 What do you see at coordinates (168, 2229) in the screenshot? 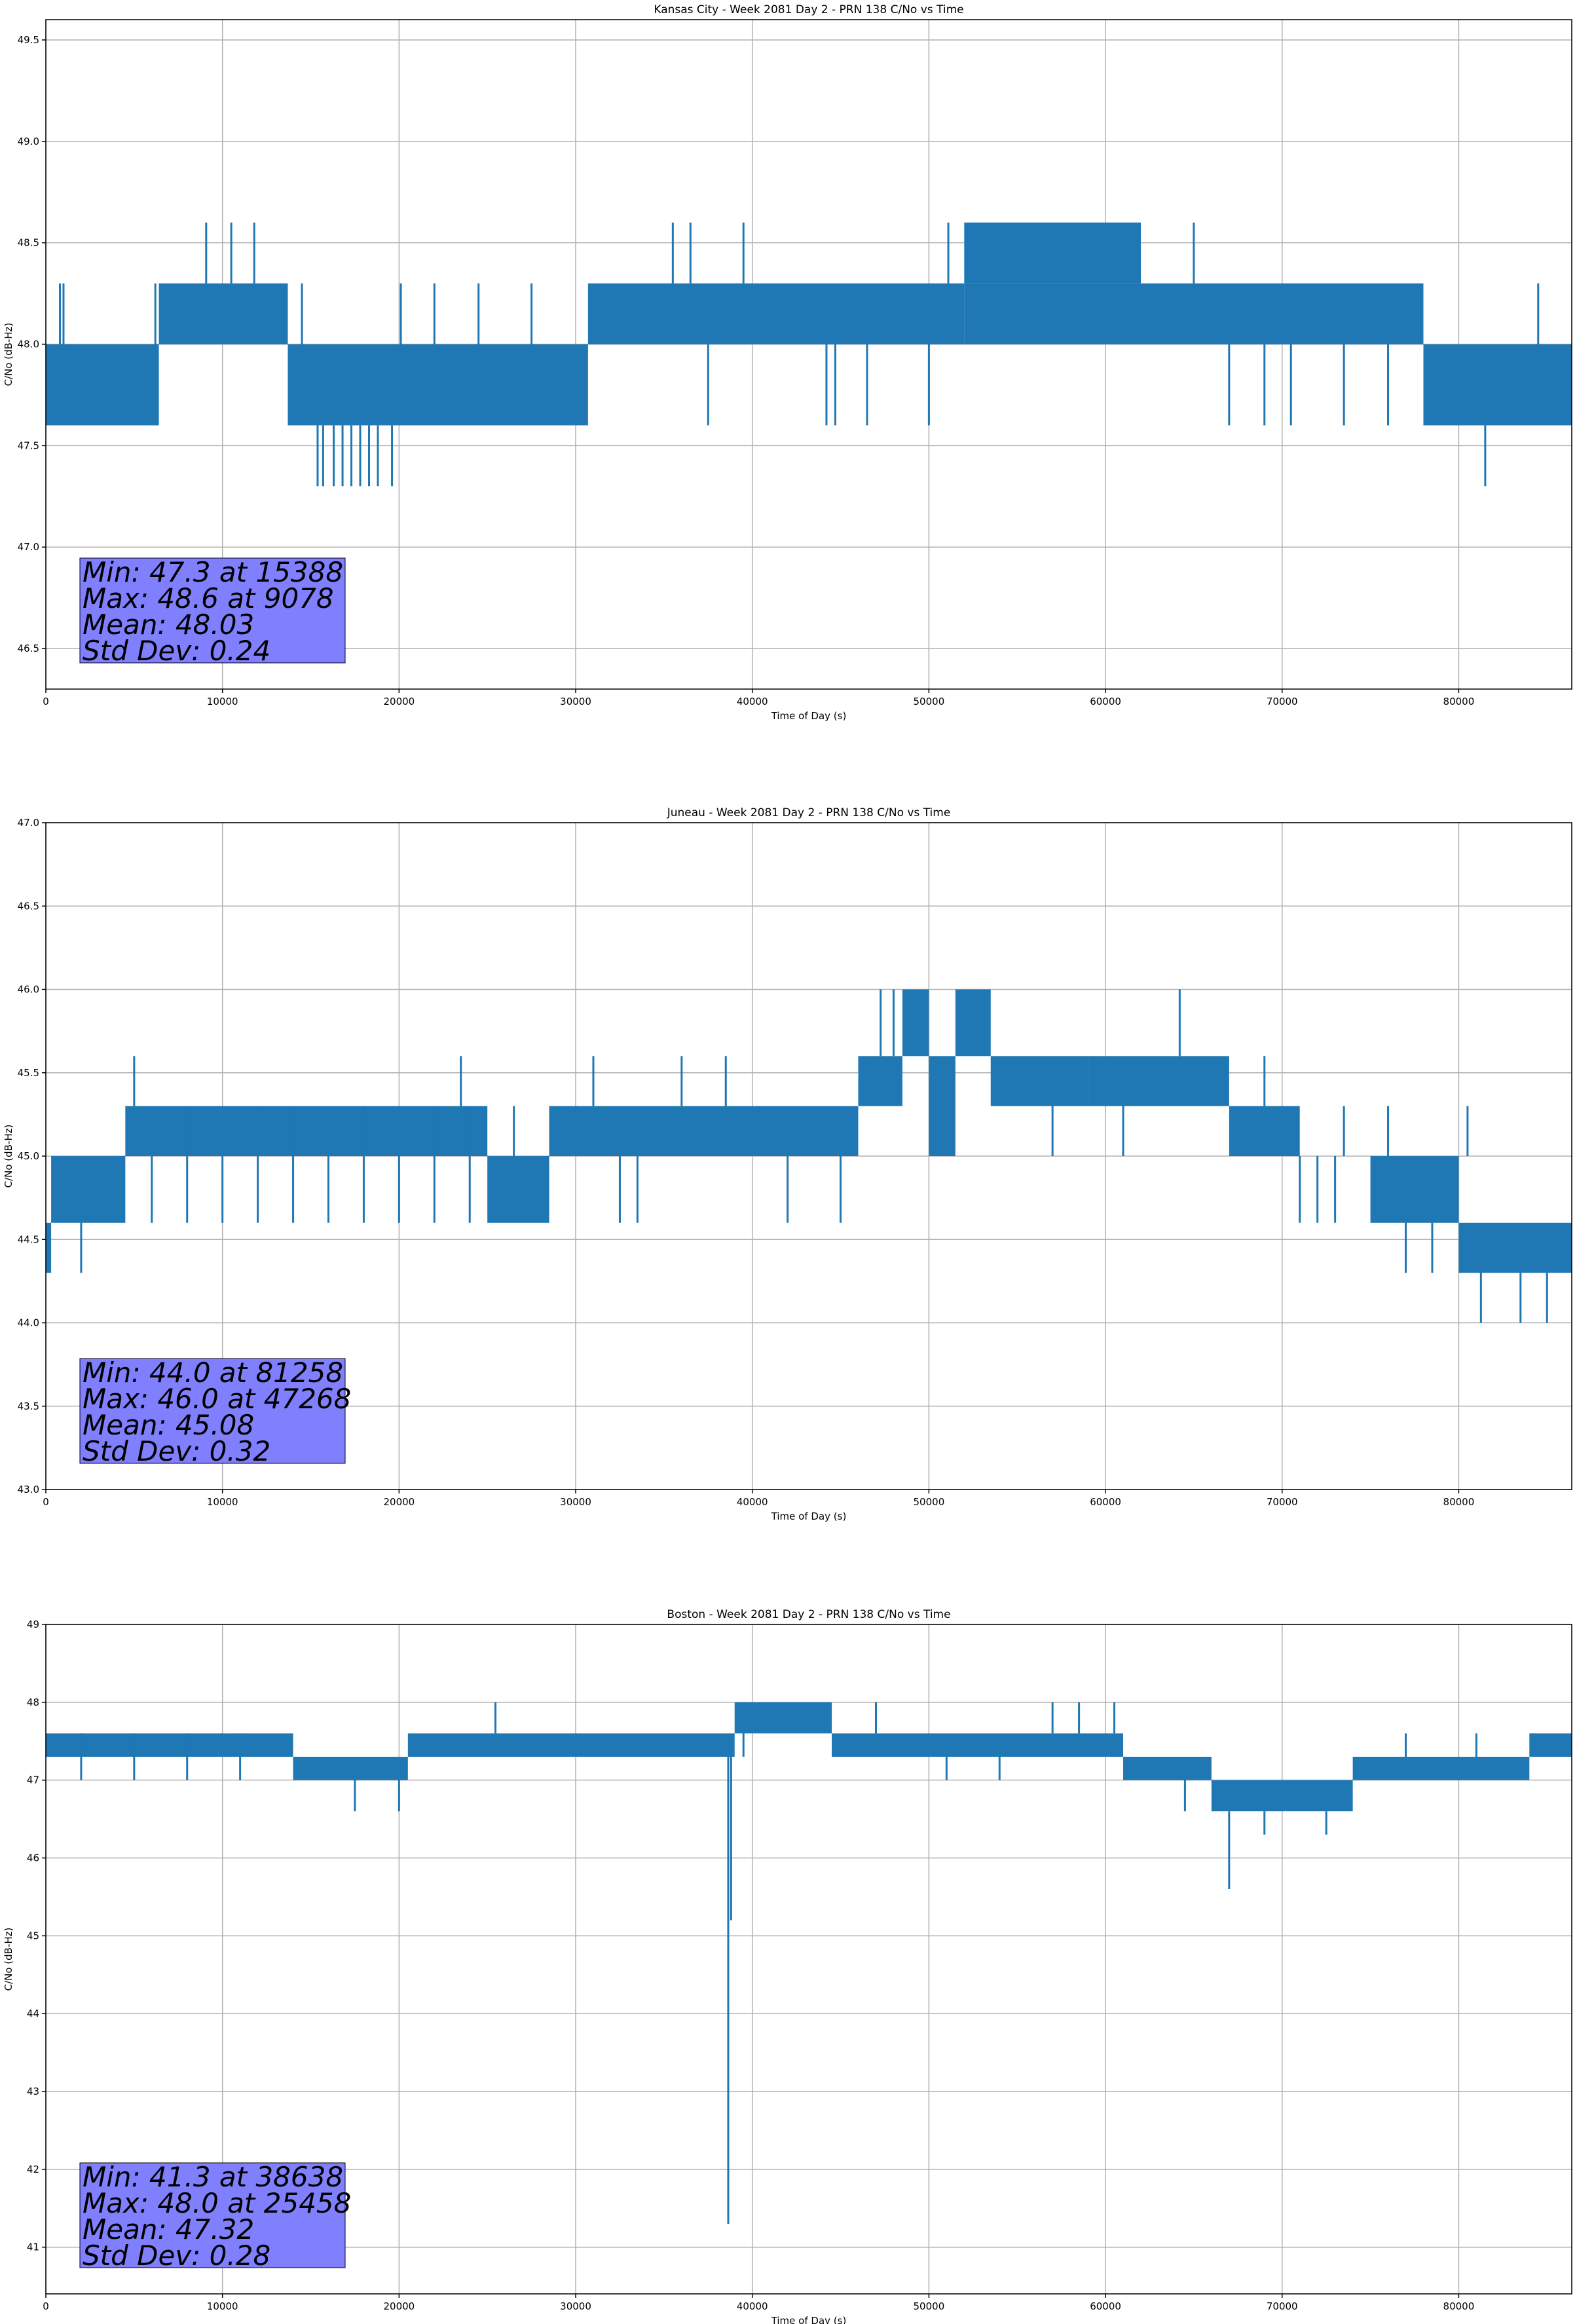
I see `stats-mean: Mean: 47.32` at bounding box center [168, 2229].